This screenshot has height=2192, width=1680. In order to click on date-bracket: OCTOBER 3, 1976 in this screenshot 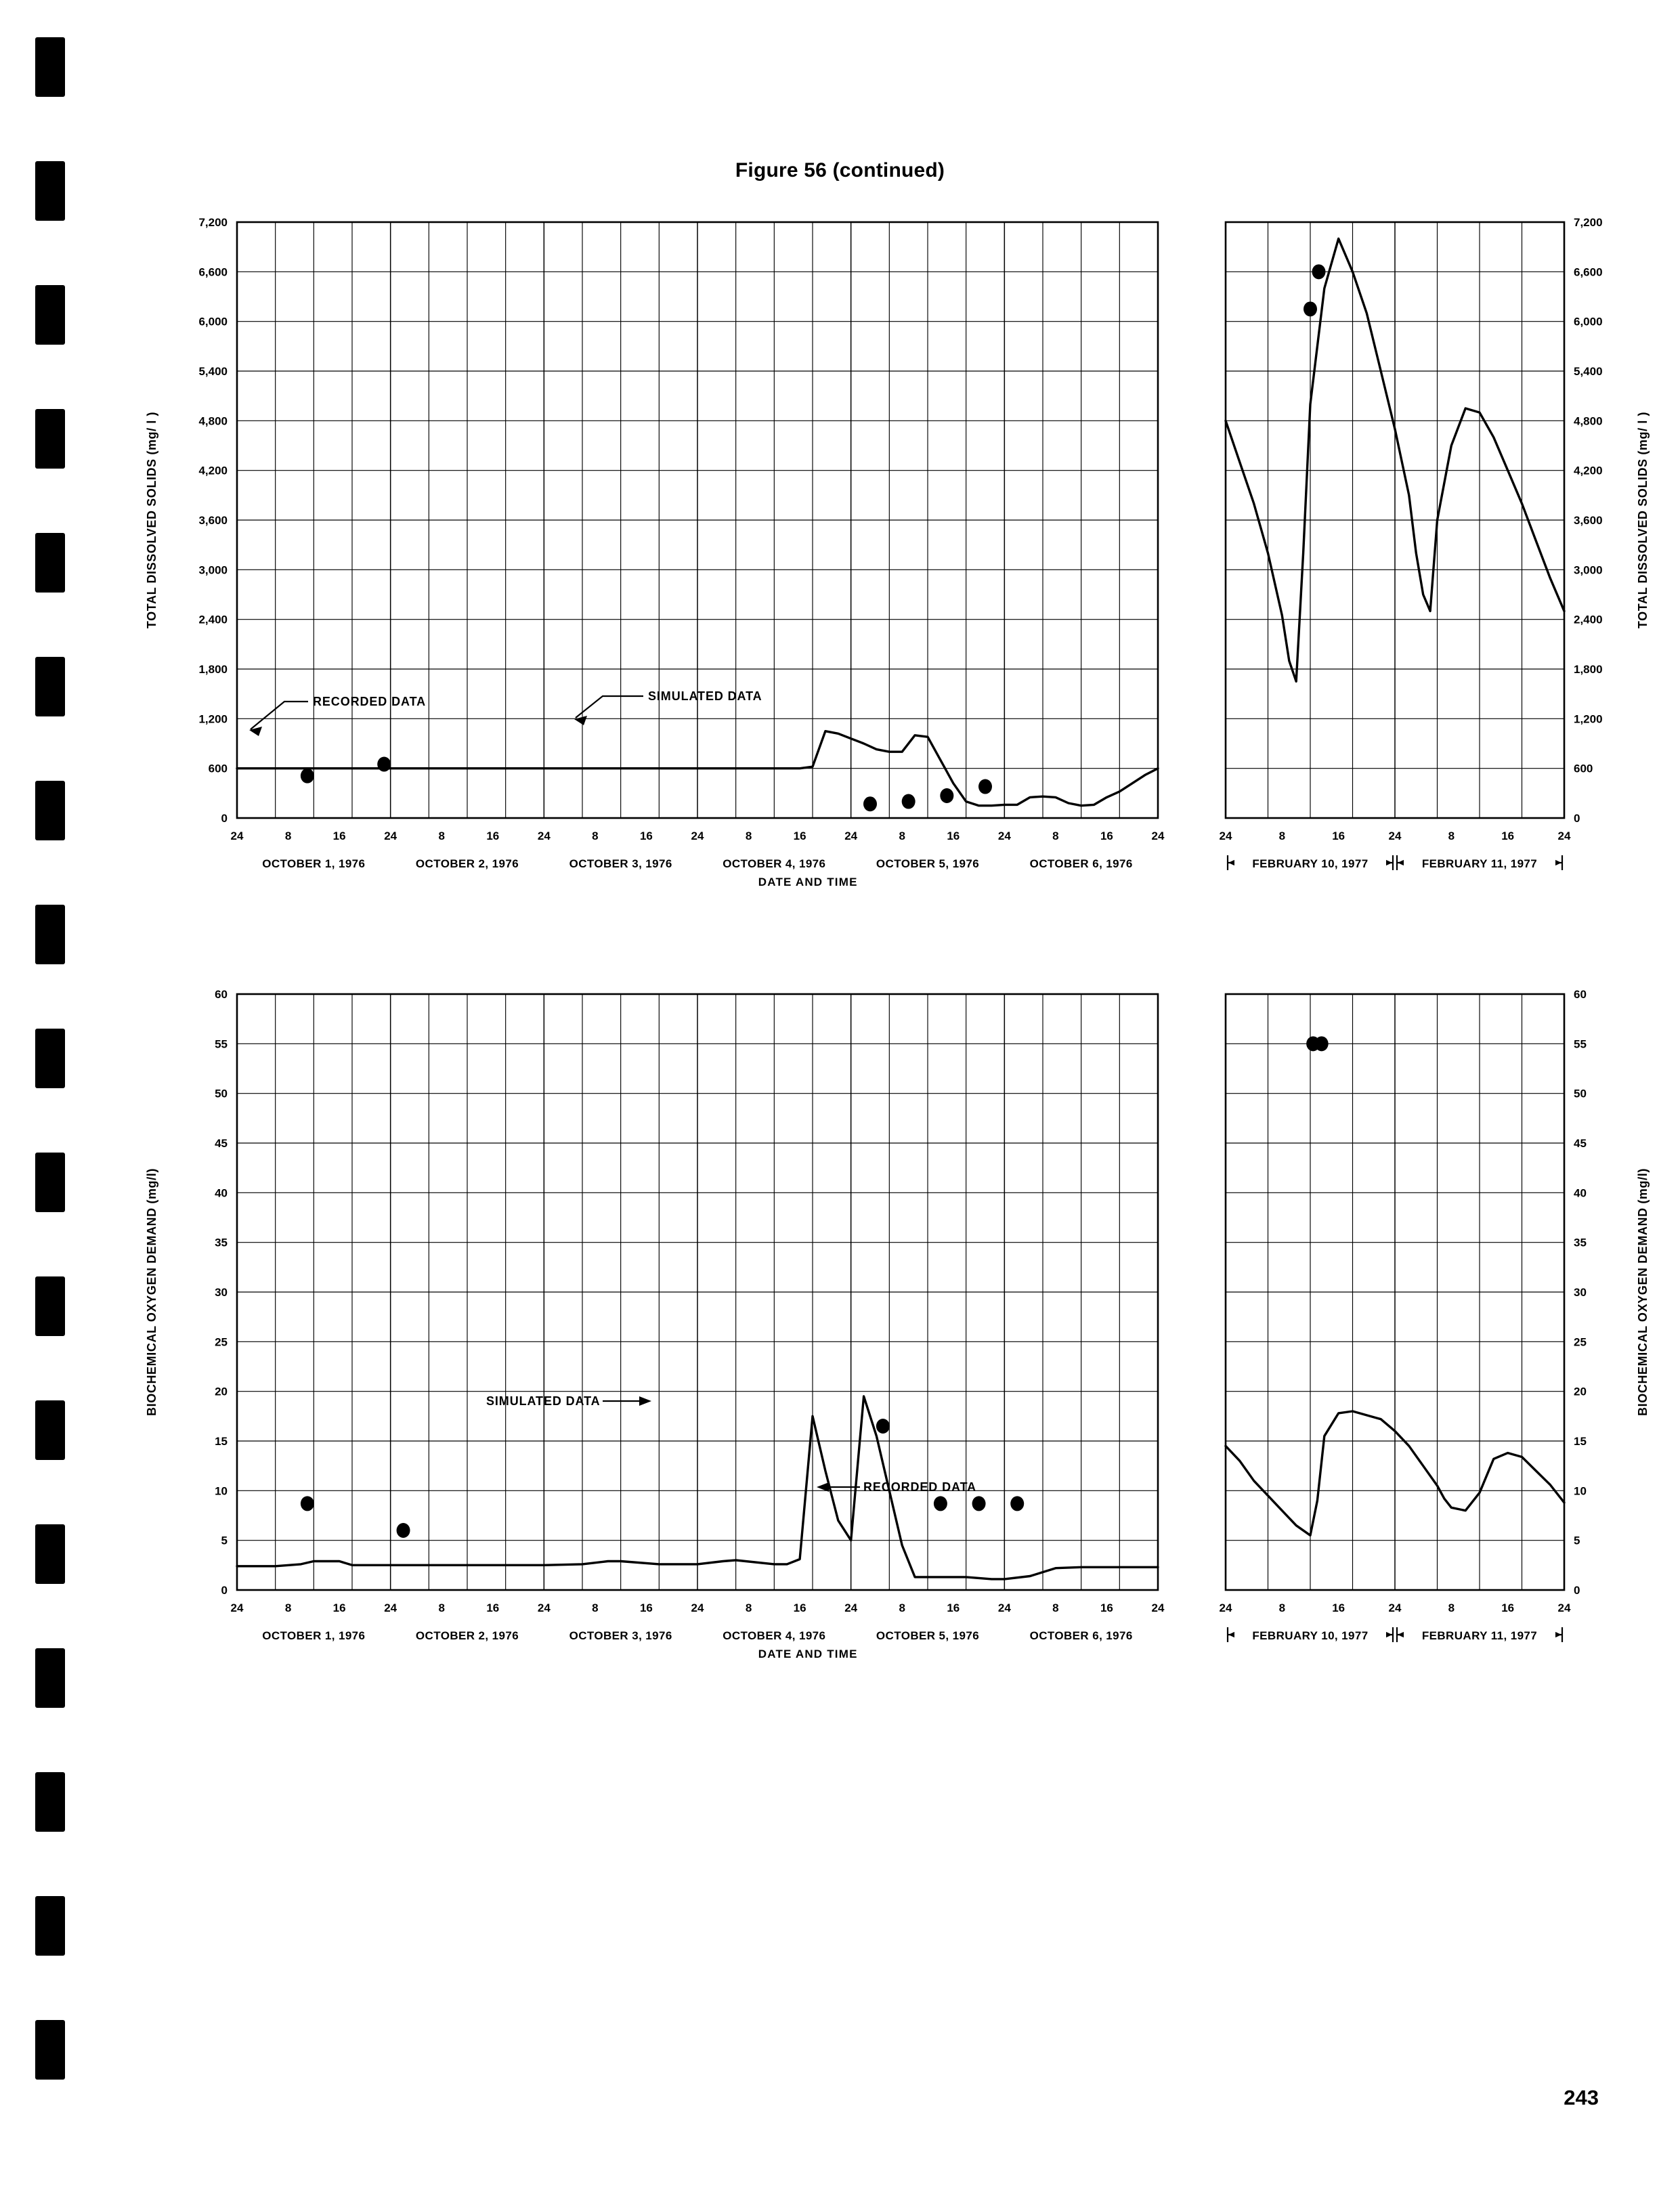, I will do `click(620, 1634)`.